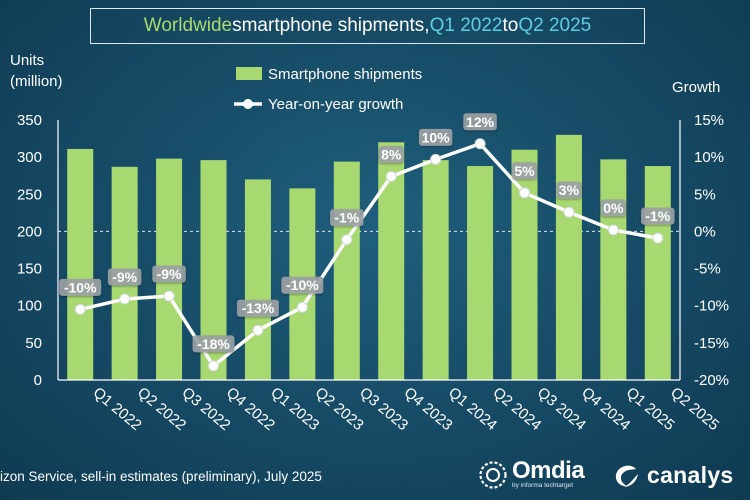  I want to click on title-part-1: Worldwide, so click(188, 25).